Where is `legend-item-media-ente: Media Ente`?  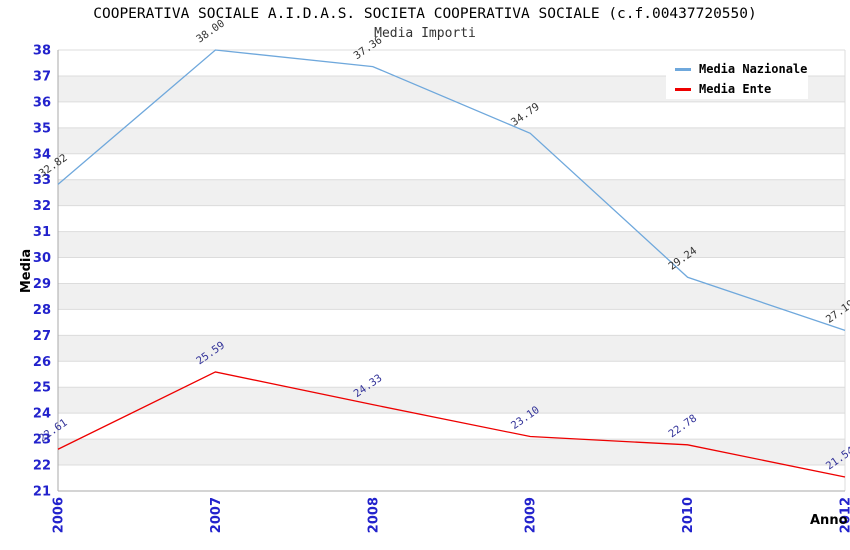 legend-item-media-ente: Media Ente is located at coordinates (737, 89).